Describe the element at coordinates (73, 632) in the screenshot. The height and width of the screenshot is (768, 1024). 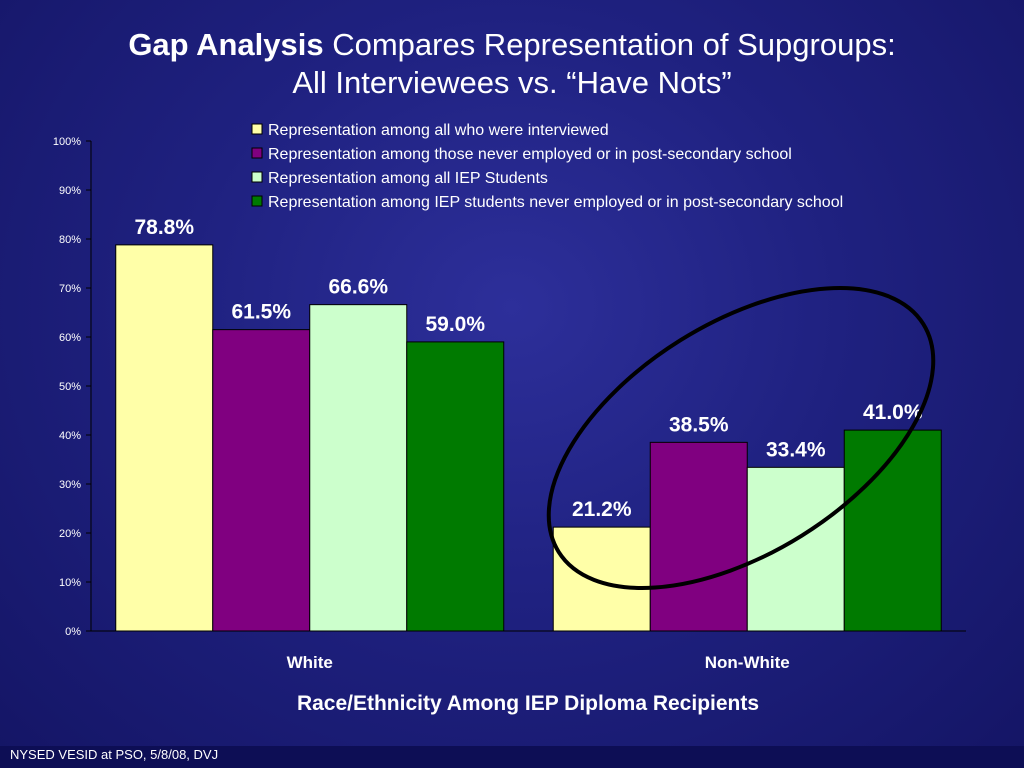
I see `y-tick-label: 0%` at that location.